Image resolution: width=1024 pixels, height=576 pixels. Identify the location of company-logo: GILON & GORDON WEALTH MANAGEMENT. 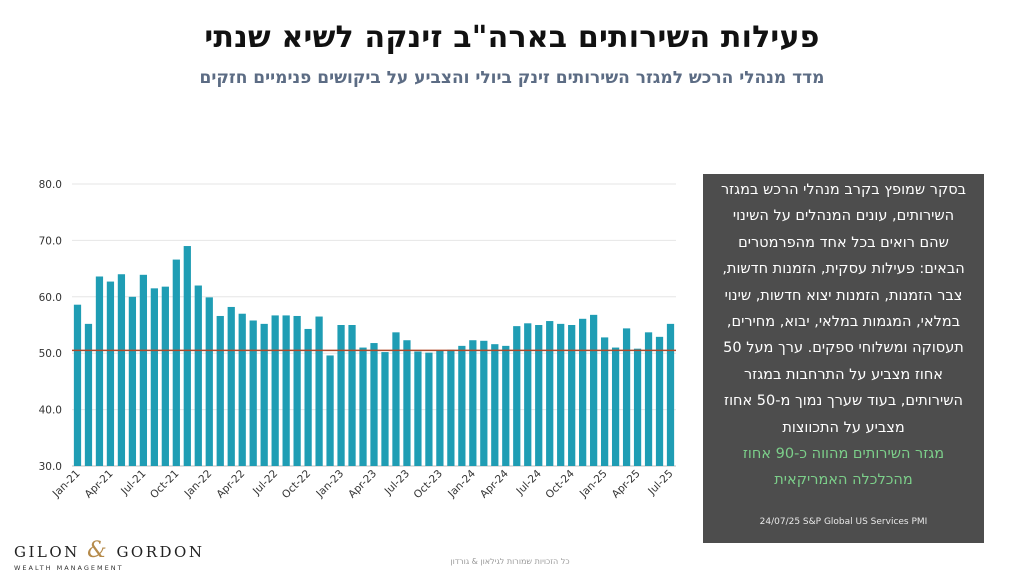
(108, 555).